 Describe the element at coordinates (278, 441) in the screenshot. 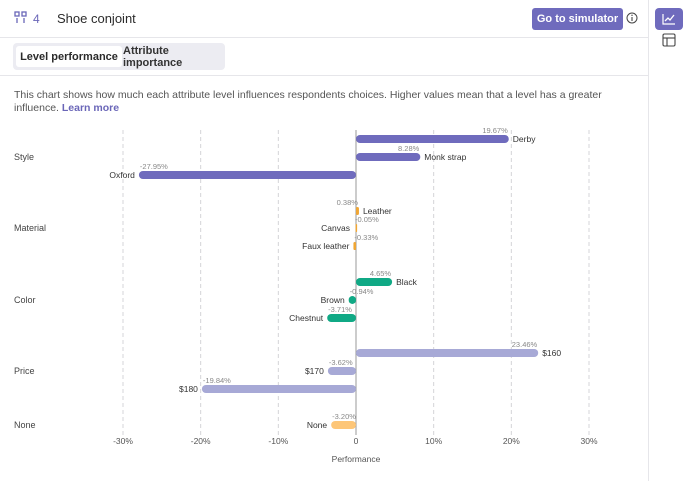

I see `x-tick-label: -10%` at that location.